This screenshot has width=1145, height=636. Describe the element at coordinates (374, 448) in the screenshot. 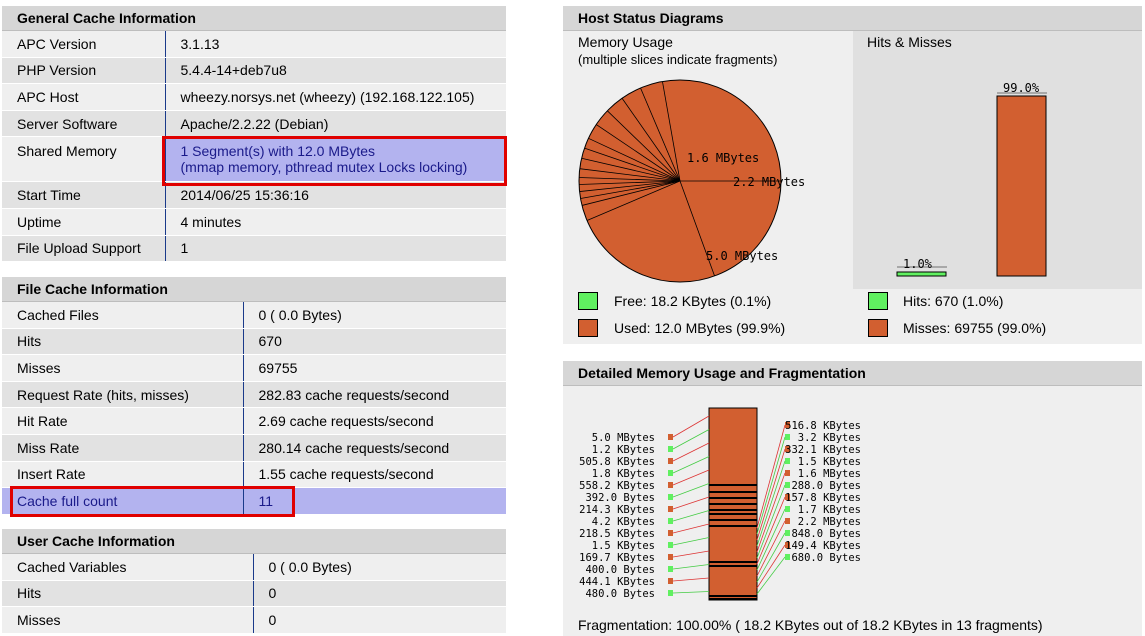

I see `row-value: 280.14 cache requests/second` at that location.